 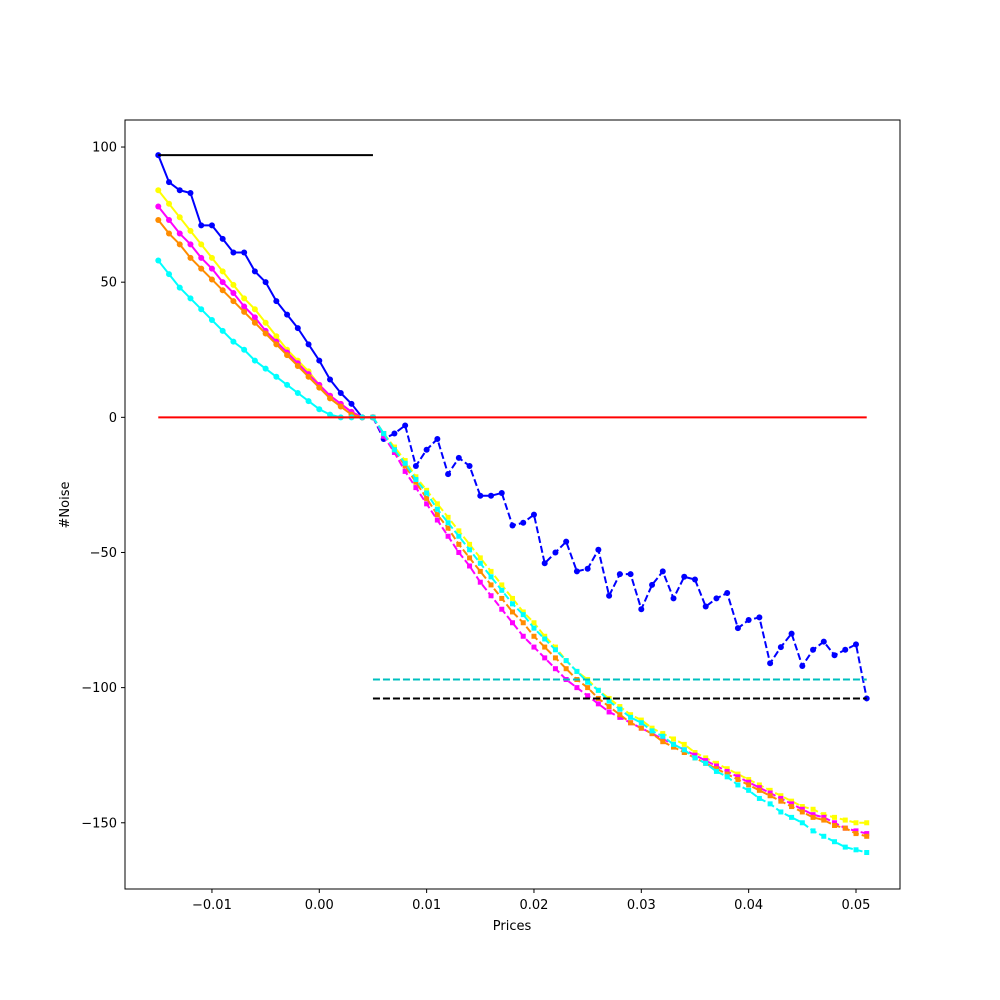 I want to click on x-tick-label: 0.05, so click(x=856, y=905).